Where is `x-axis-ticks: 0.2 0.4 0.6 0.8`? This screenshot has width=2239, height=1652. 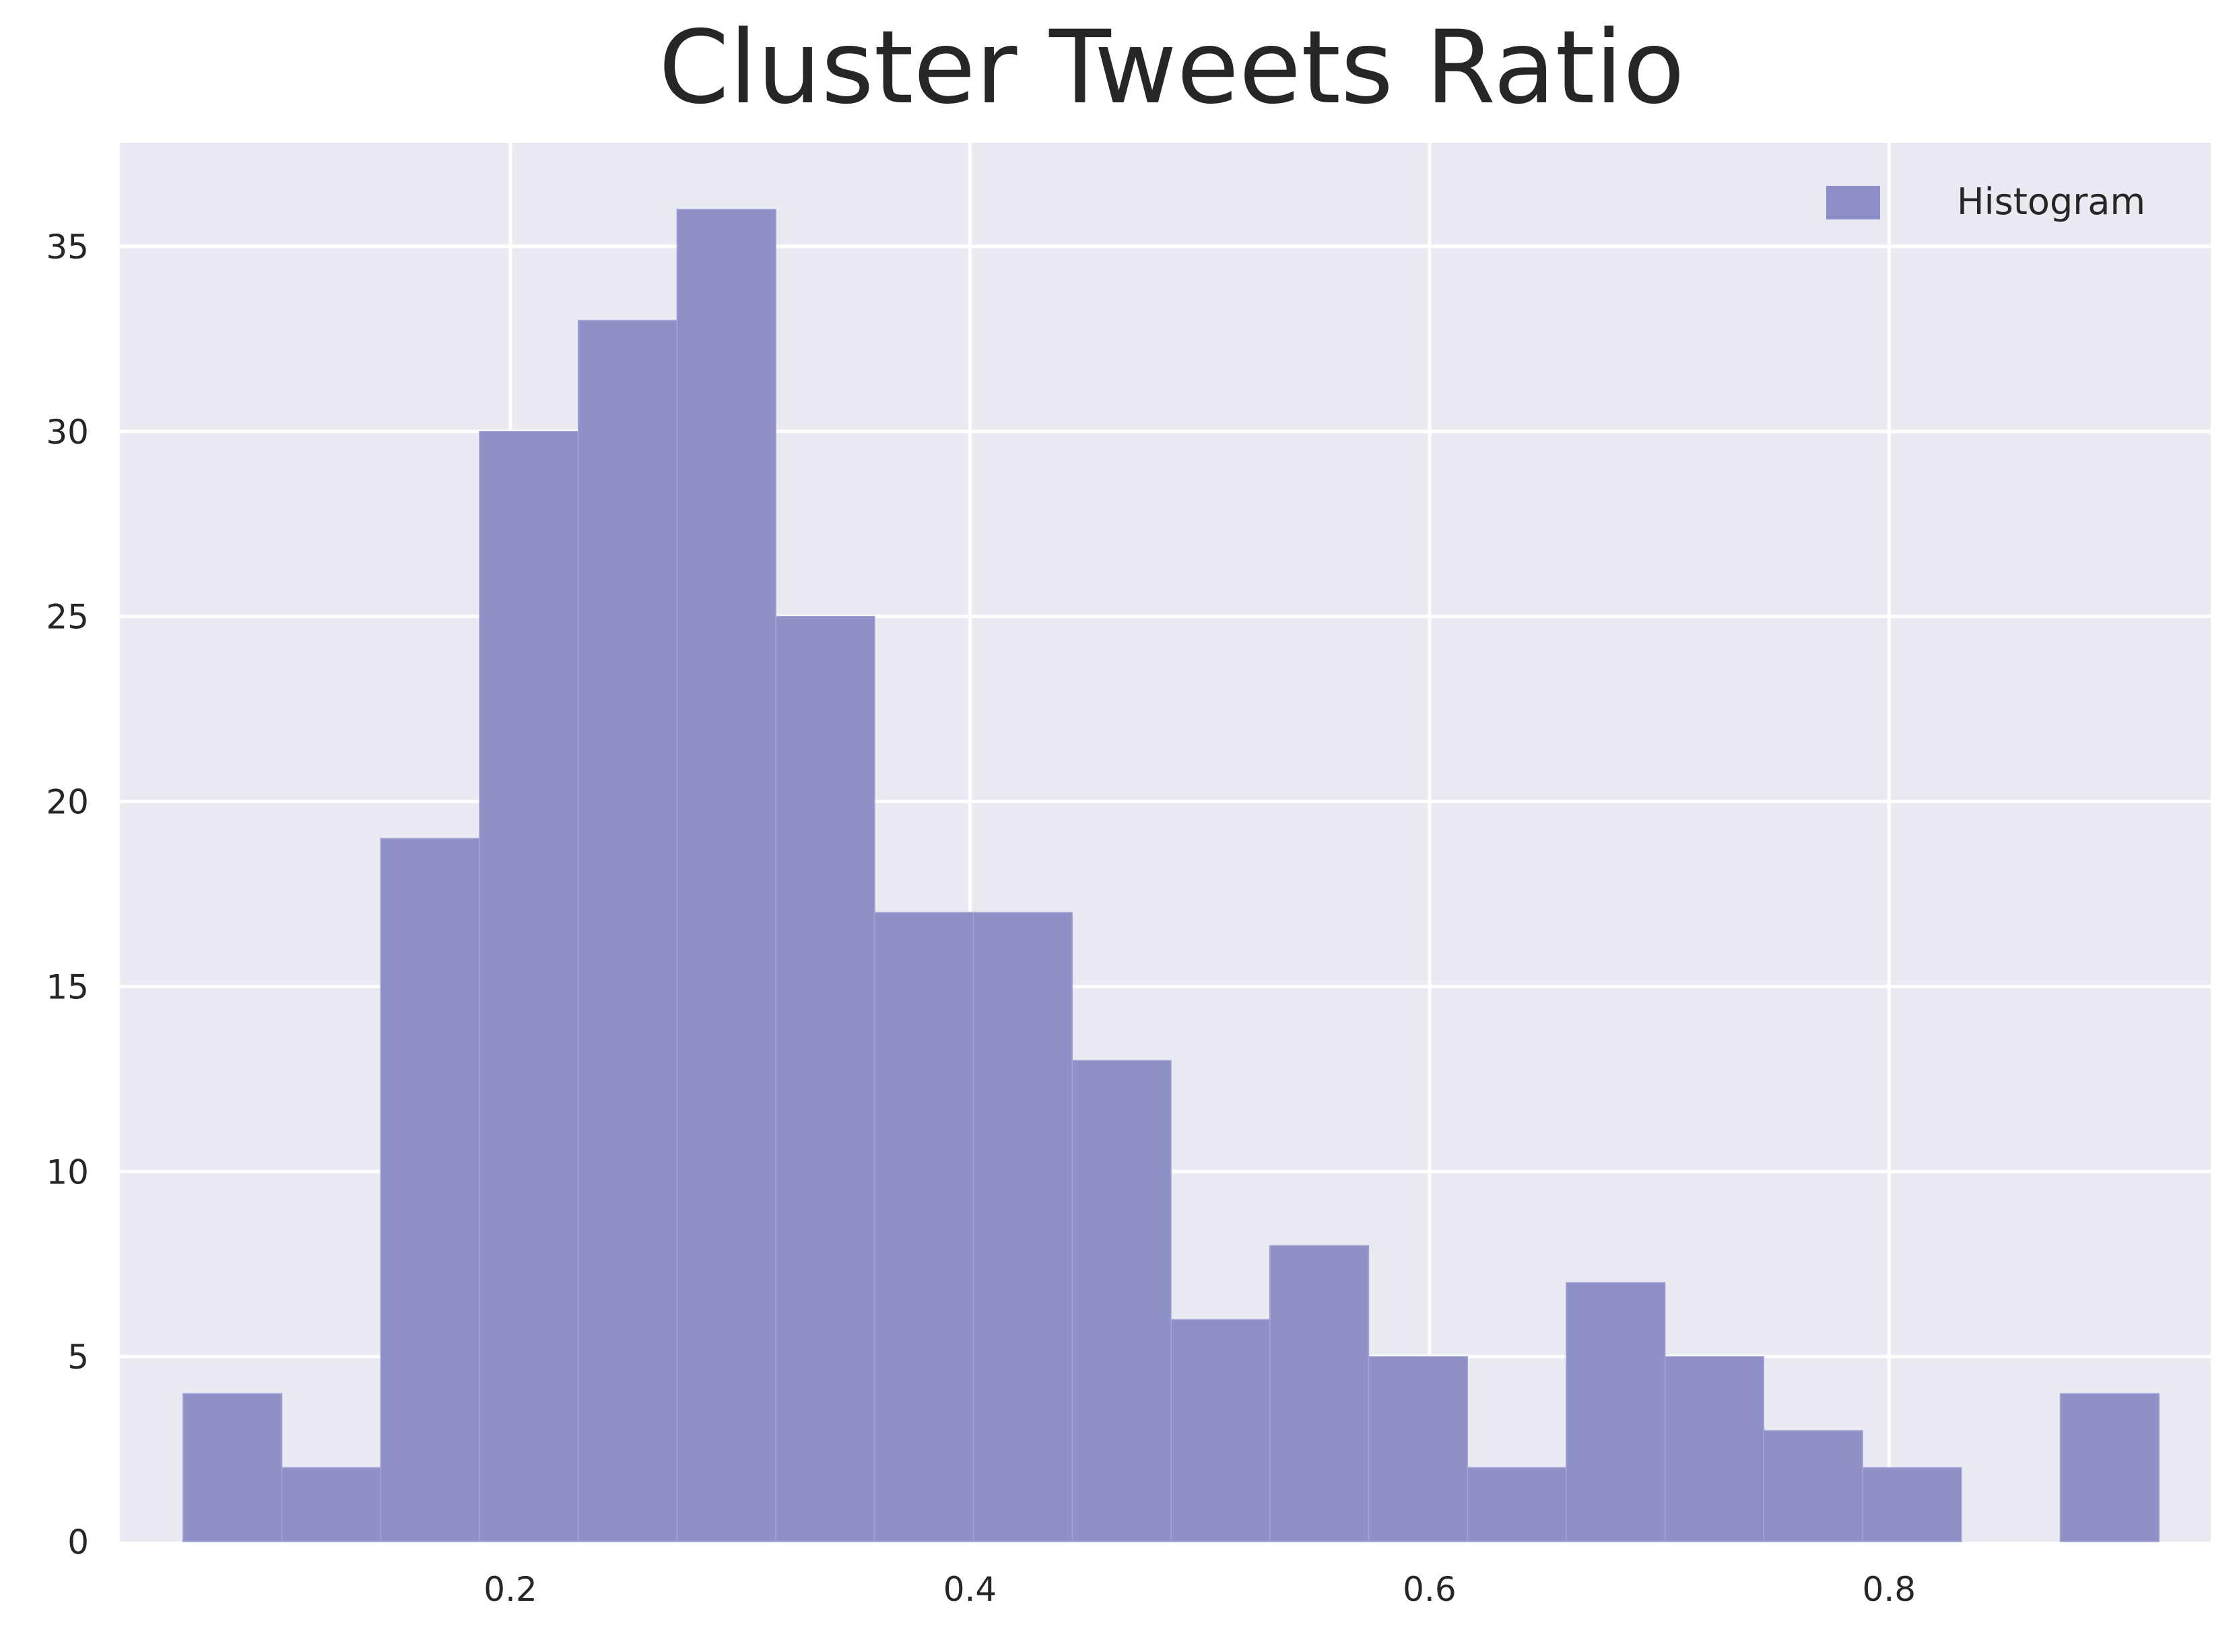
x-axis-ticks: 0.2 0.4 0.6 0.8 is located at coordinates (1199, 1589).